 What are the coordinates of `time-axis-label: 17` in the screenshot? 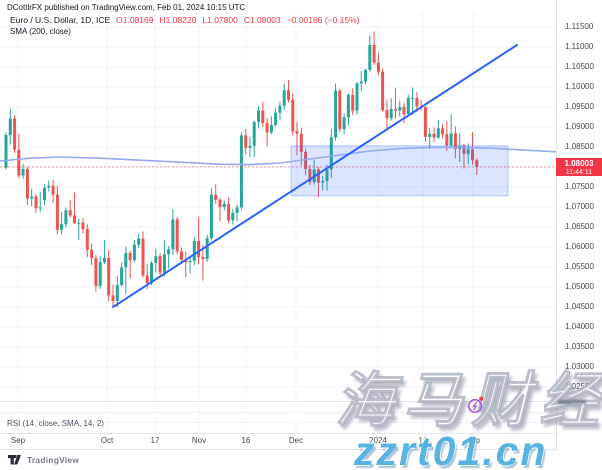 It's located at (155, 440).